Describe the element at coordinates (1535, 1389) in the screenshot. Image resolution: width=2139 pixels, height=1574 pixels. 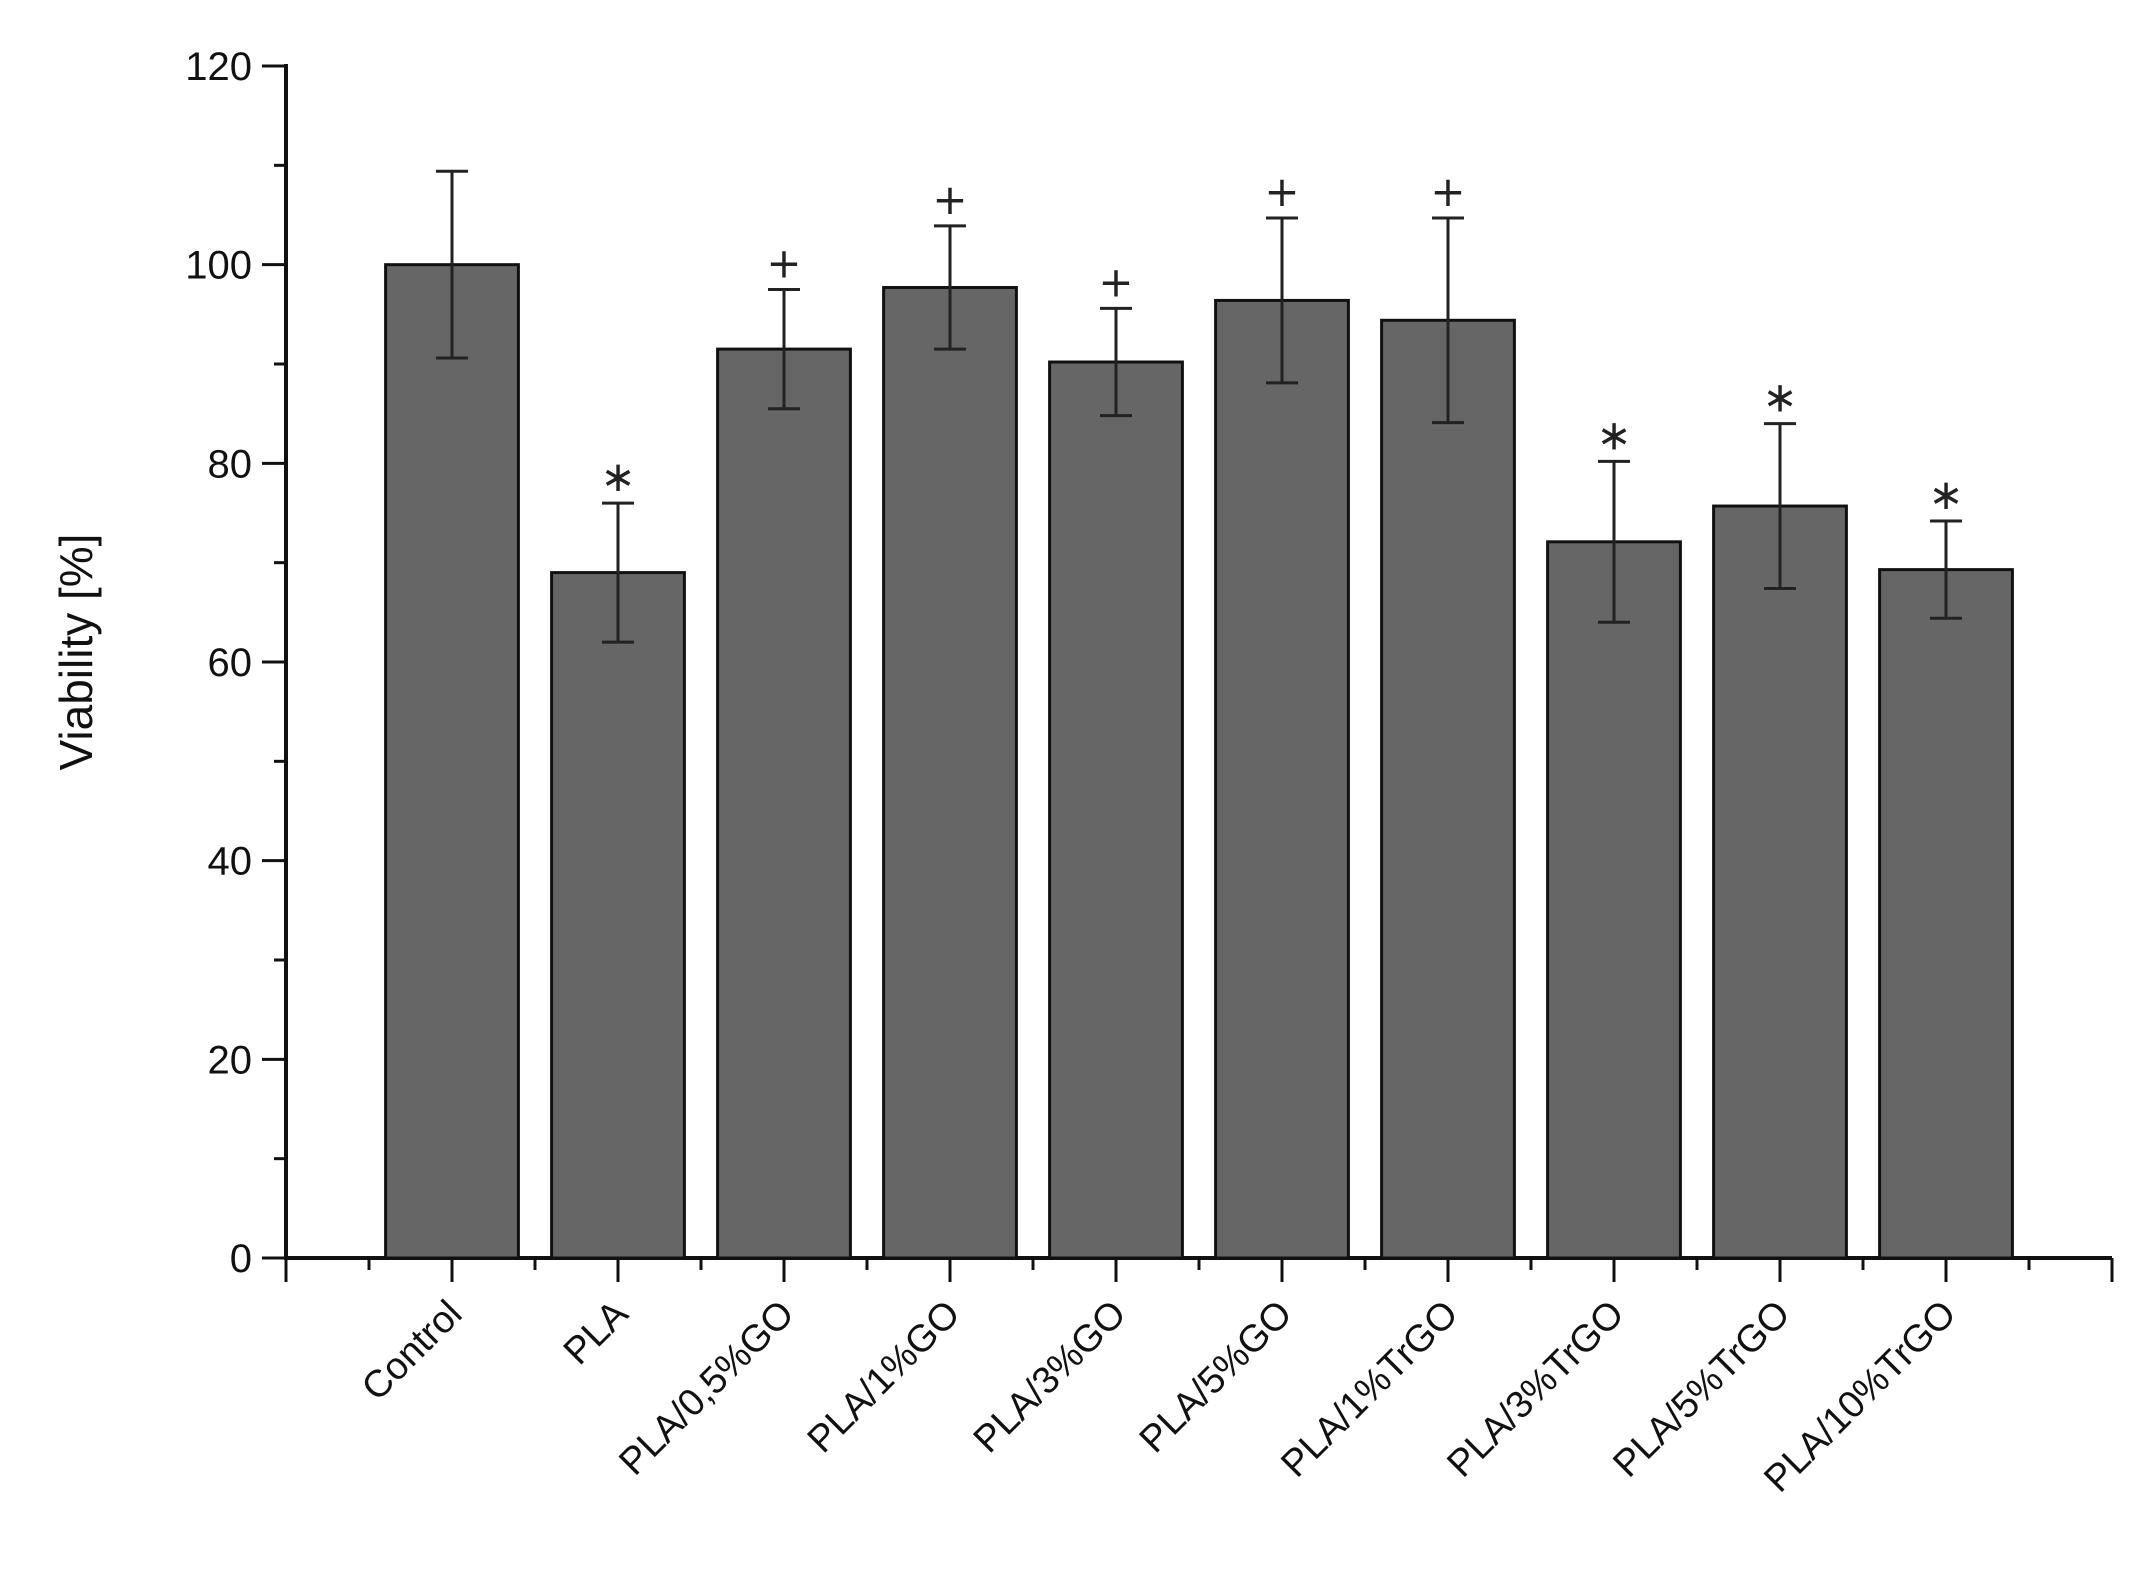
I see `x-tick-label: PLA/3%TrGO` at that location.